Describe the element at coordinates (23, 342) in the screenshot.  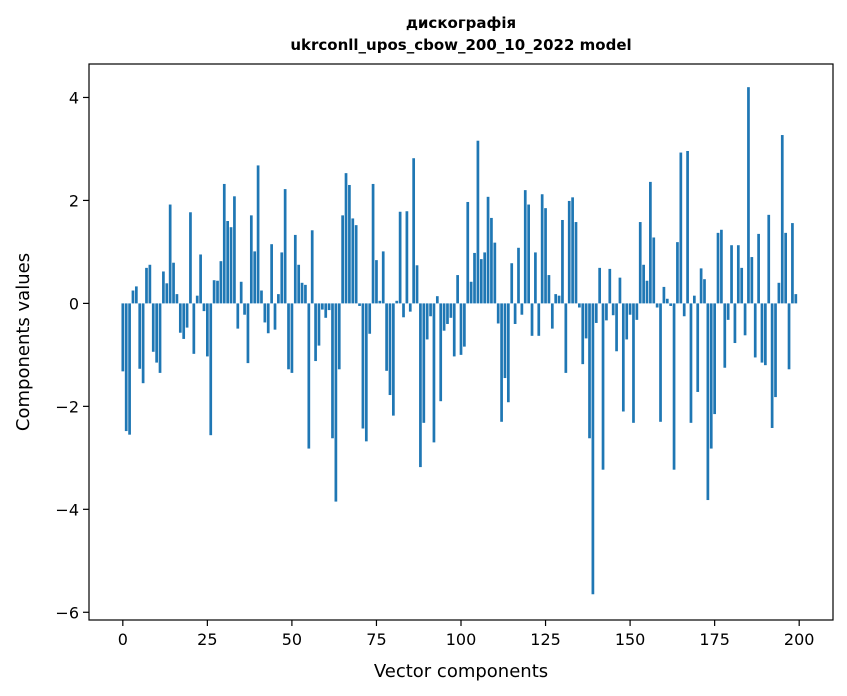
I see `y-axis-label: Components values` at that location.